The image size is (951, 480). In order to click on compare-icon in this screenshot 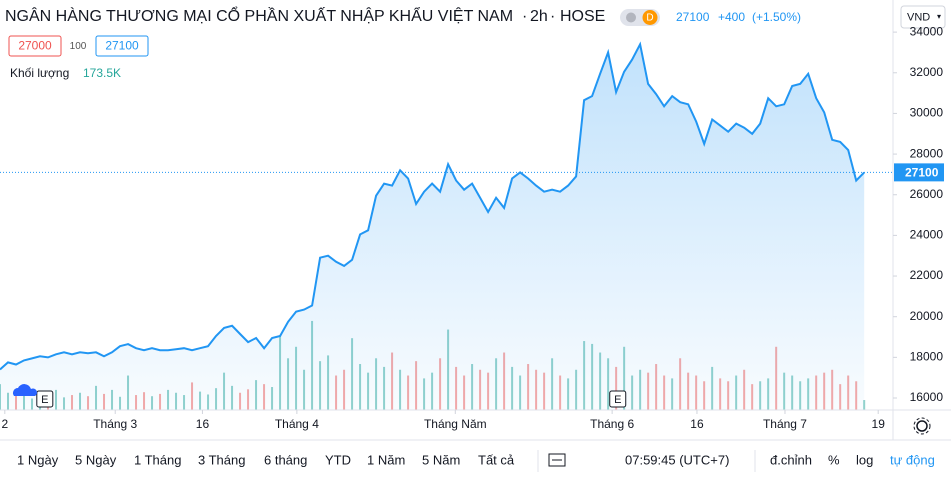, I will do `click(557, 460)`.